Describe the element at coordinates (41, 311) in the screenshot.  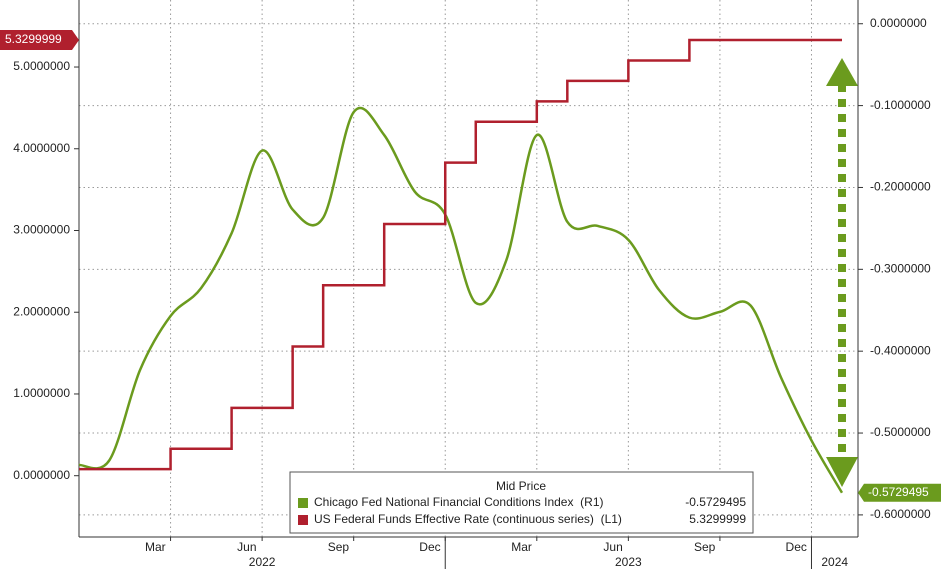
I see `y-tick-label: 2.0000000` at that location.